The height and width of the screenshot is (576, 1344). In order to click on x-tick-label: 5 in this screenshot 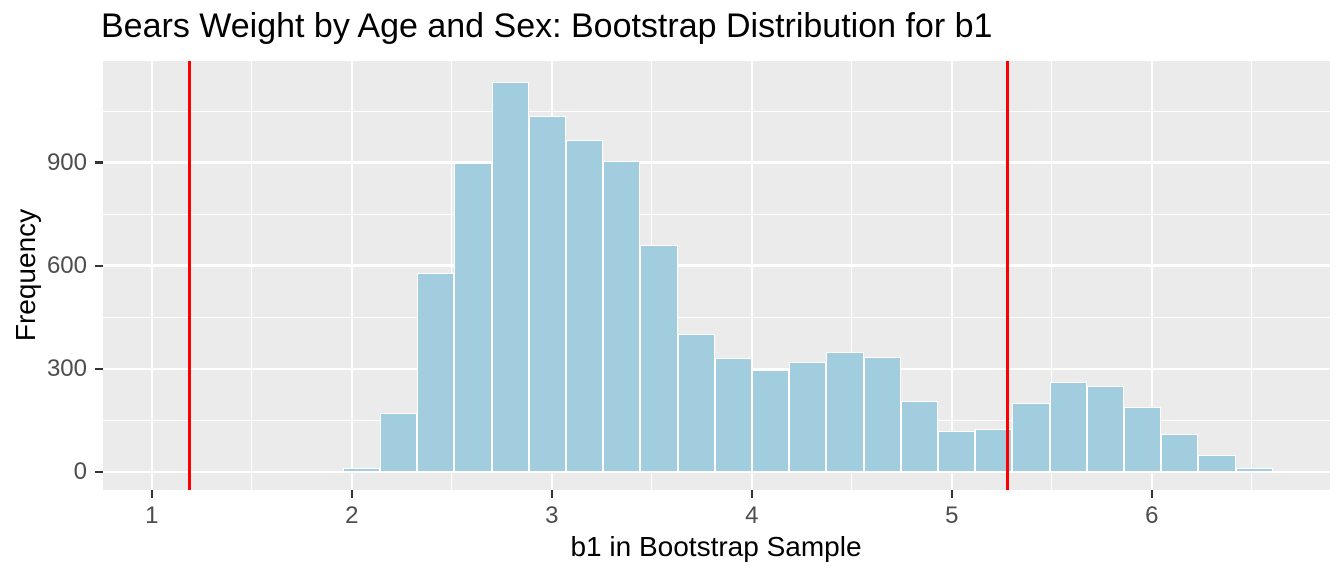, I will do `click(952, 515)`.